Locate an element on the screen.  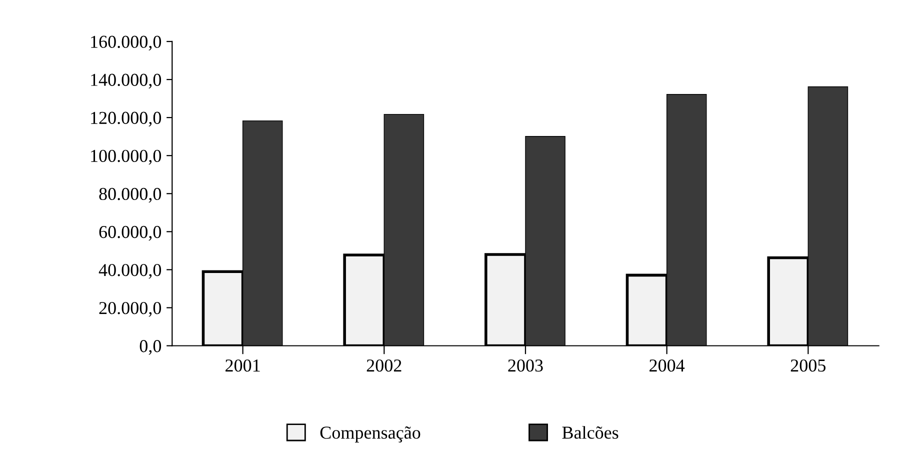
y-tick-label: 120.000,0 is located at coordinates (126, 119).